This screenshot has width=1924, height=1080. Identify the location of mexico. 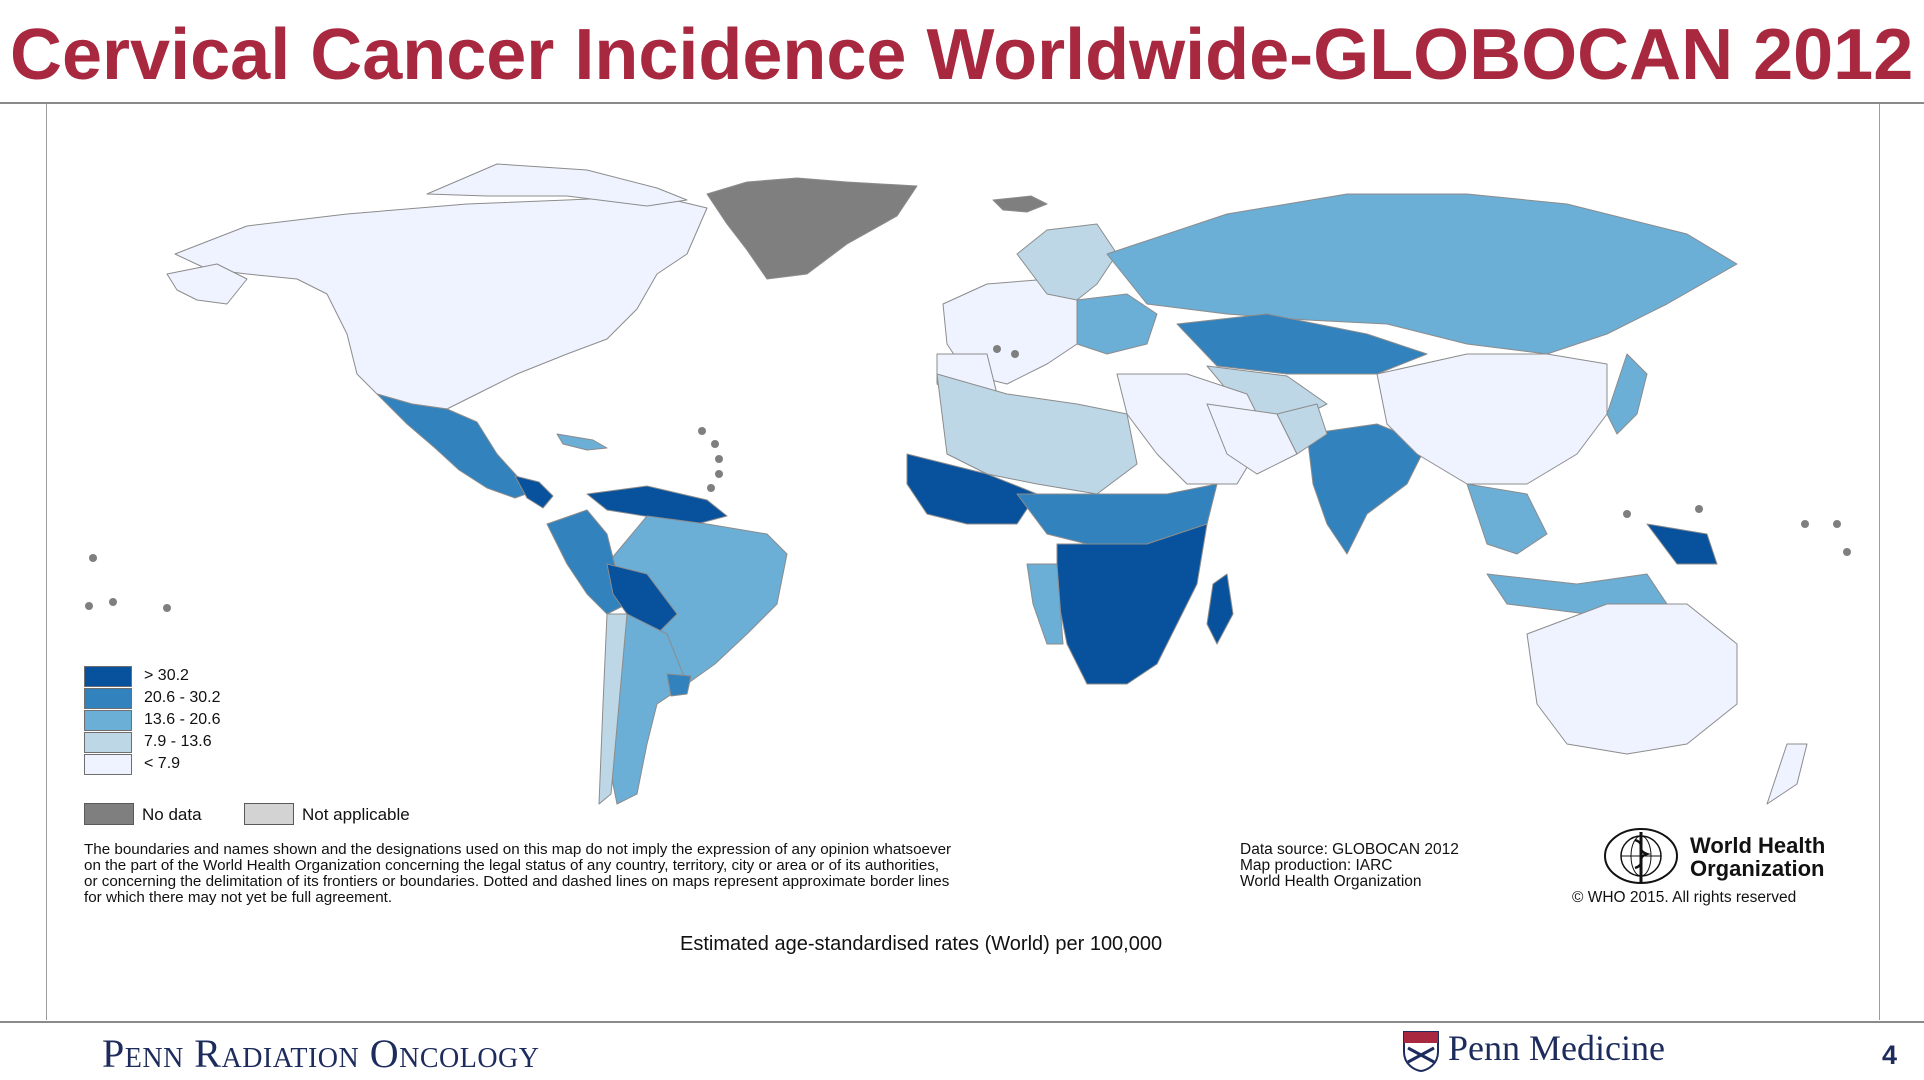
(457, 446).